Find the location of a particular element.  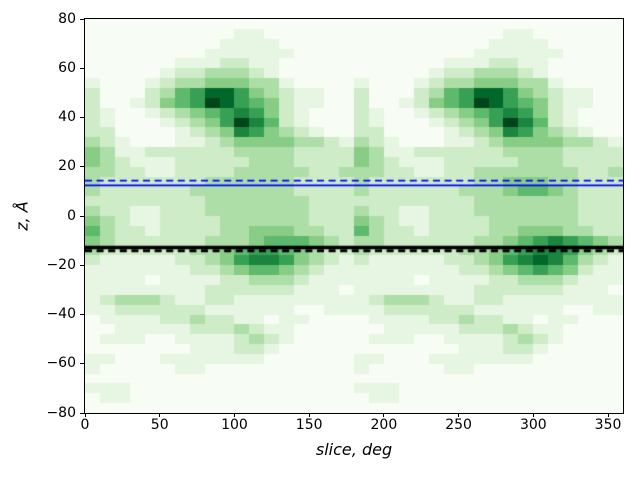

y-axis-label: z, Å is located at coordinates (22, 216).